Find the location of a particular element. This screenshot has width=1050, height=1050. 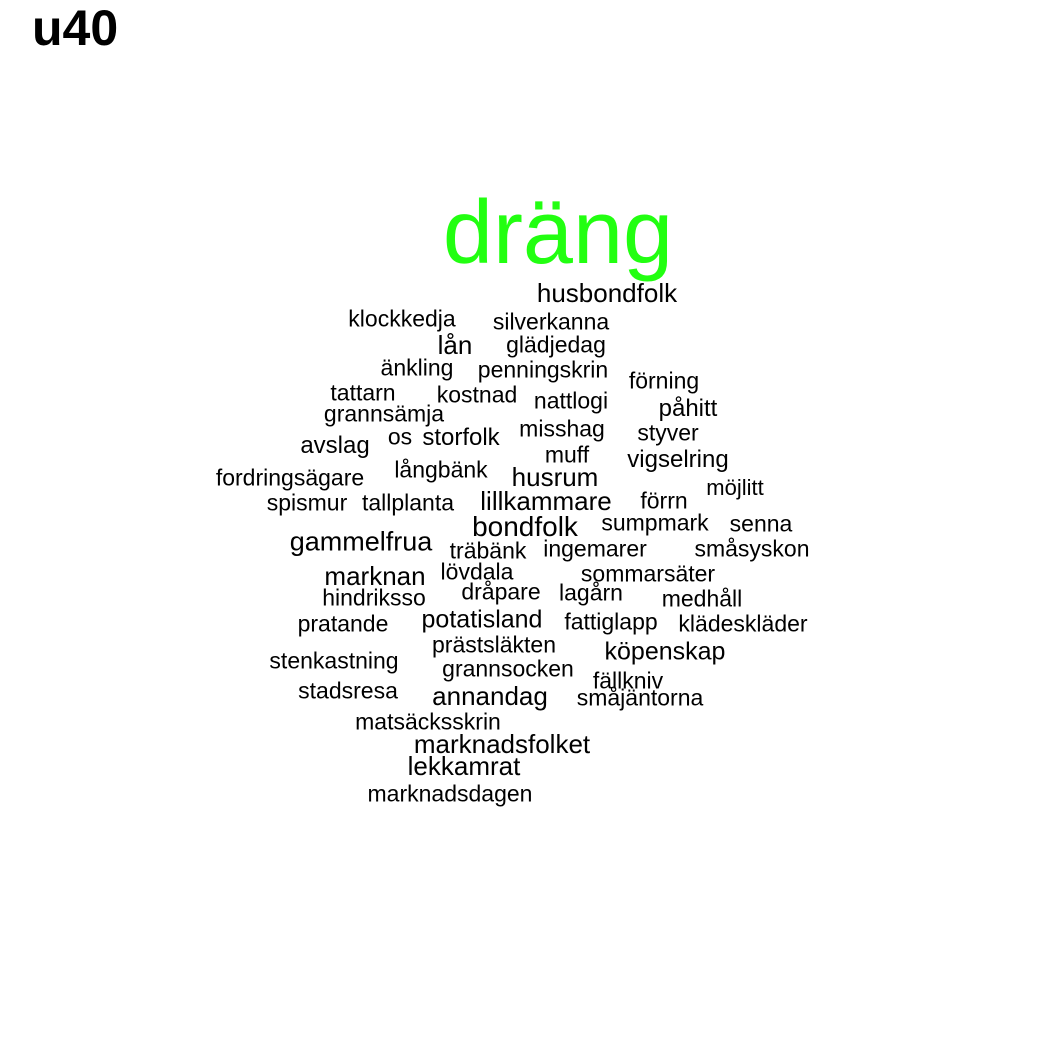

word-mojlitt: möjlitt is located at coordinates (735, 487).